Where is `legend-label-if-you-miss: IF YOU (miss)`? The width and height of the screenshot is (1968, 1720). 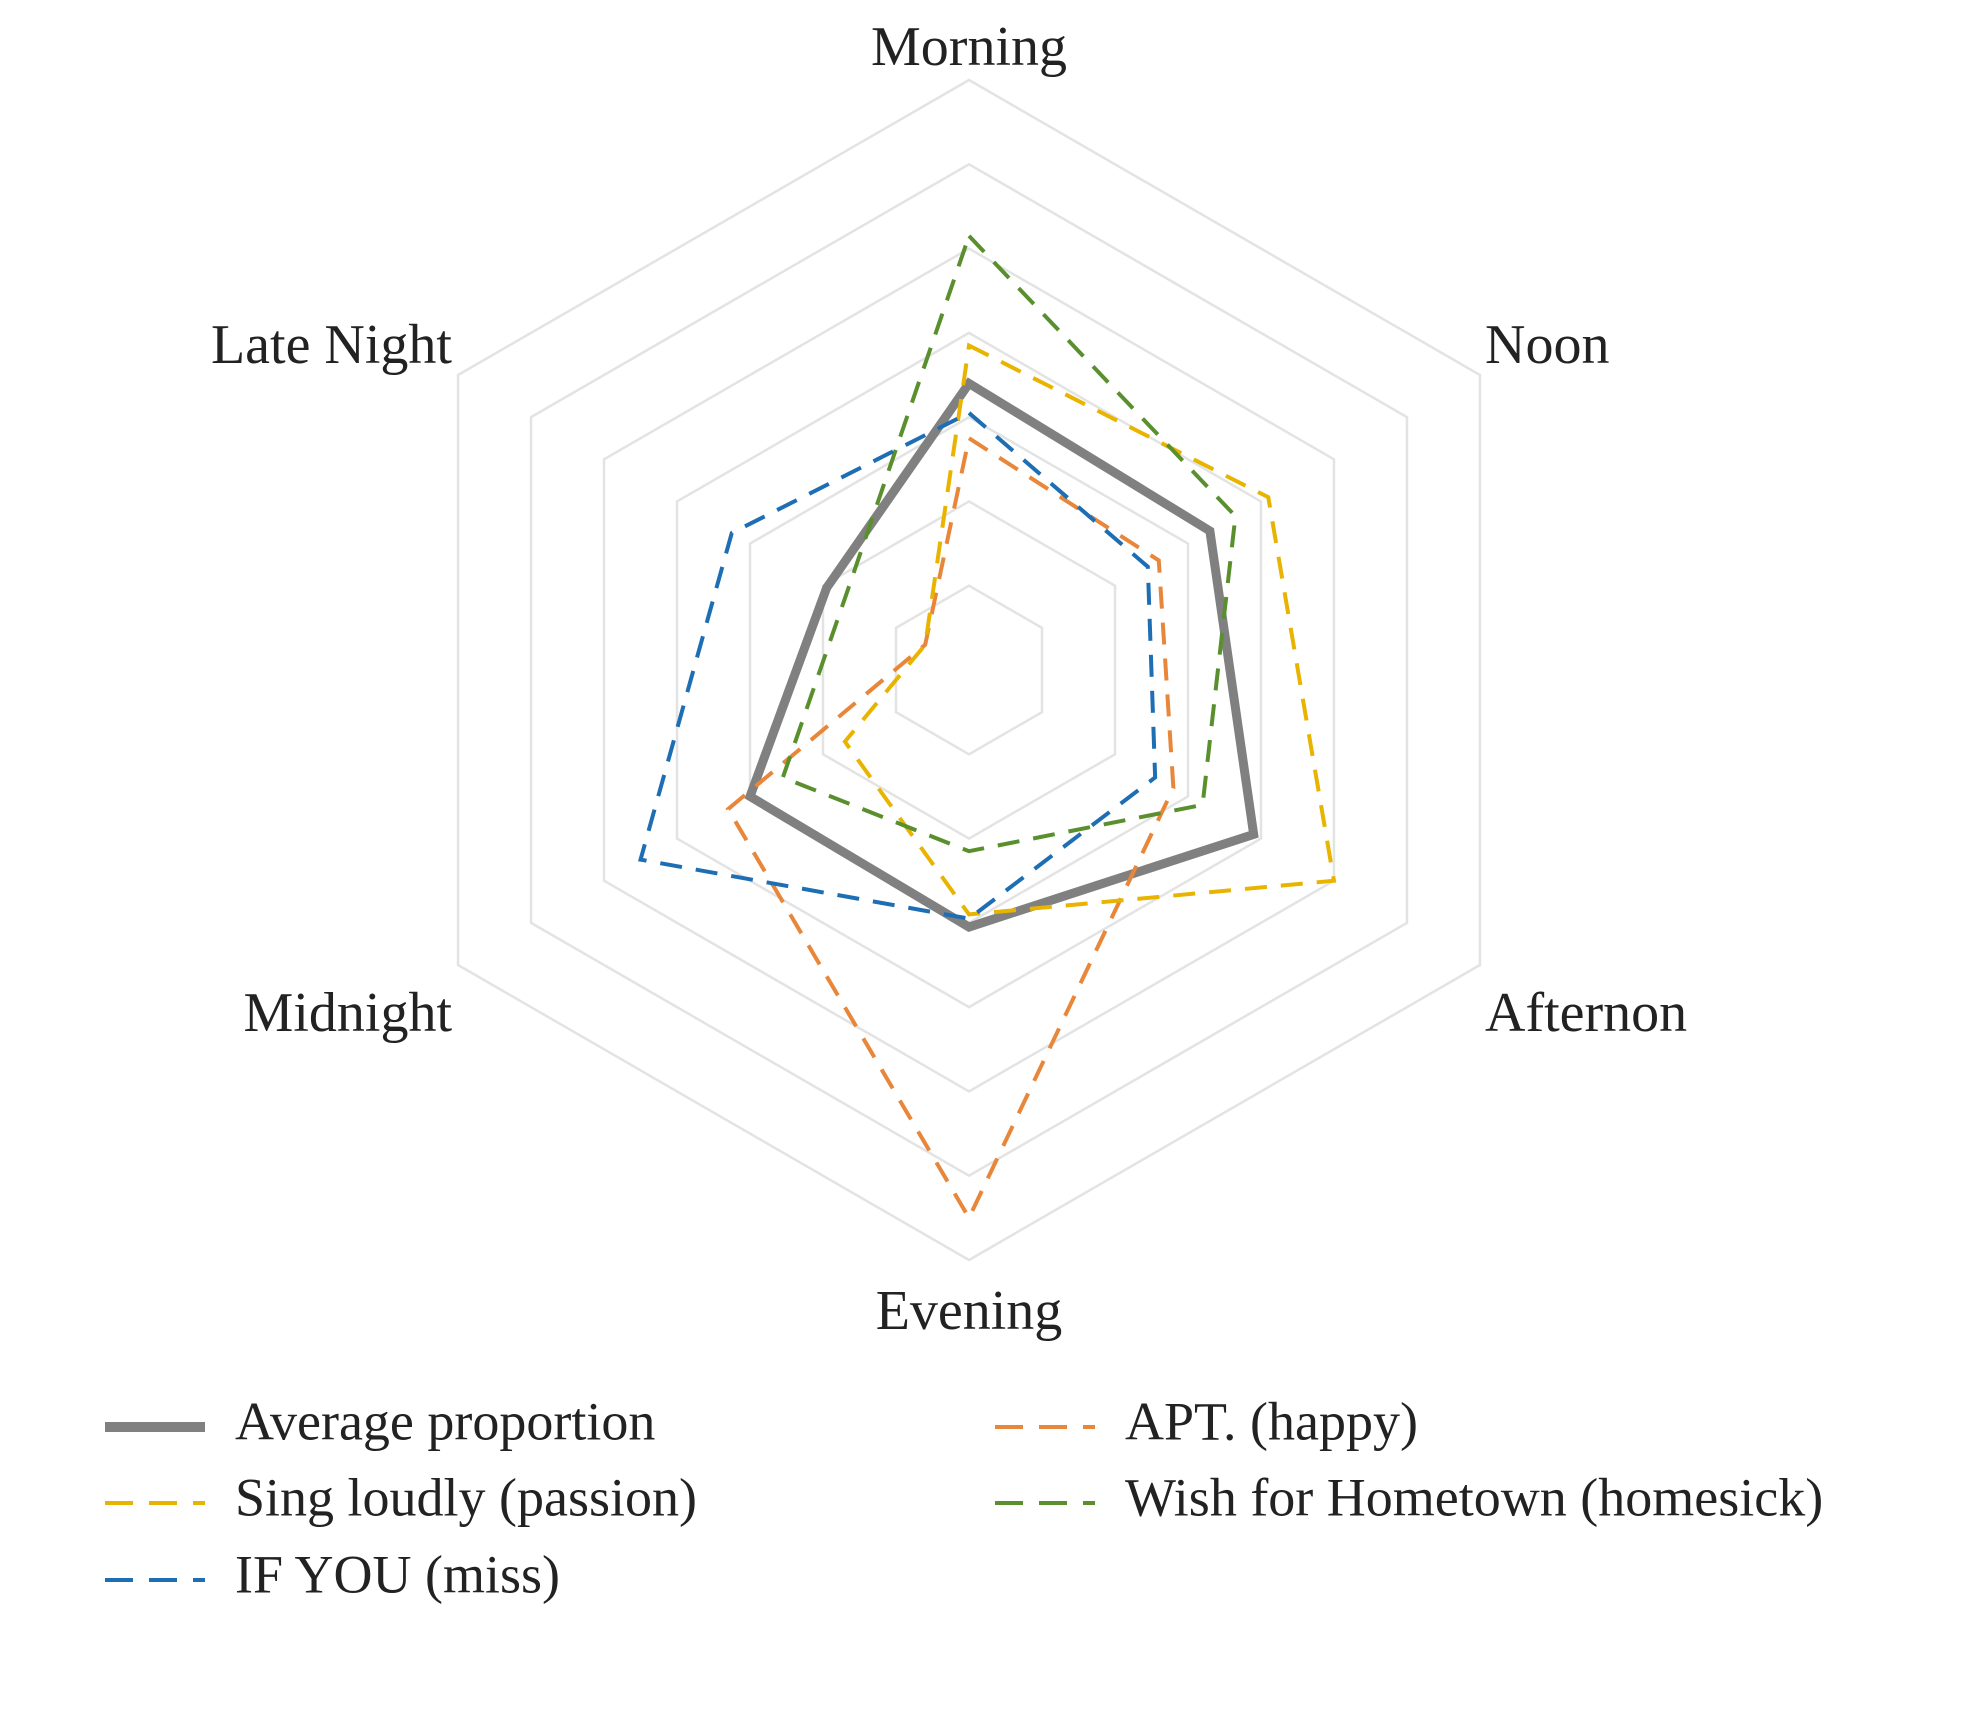
legend-label-if-you-miss: IF YOU (miss) is located at coordinates (397, 1574).